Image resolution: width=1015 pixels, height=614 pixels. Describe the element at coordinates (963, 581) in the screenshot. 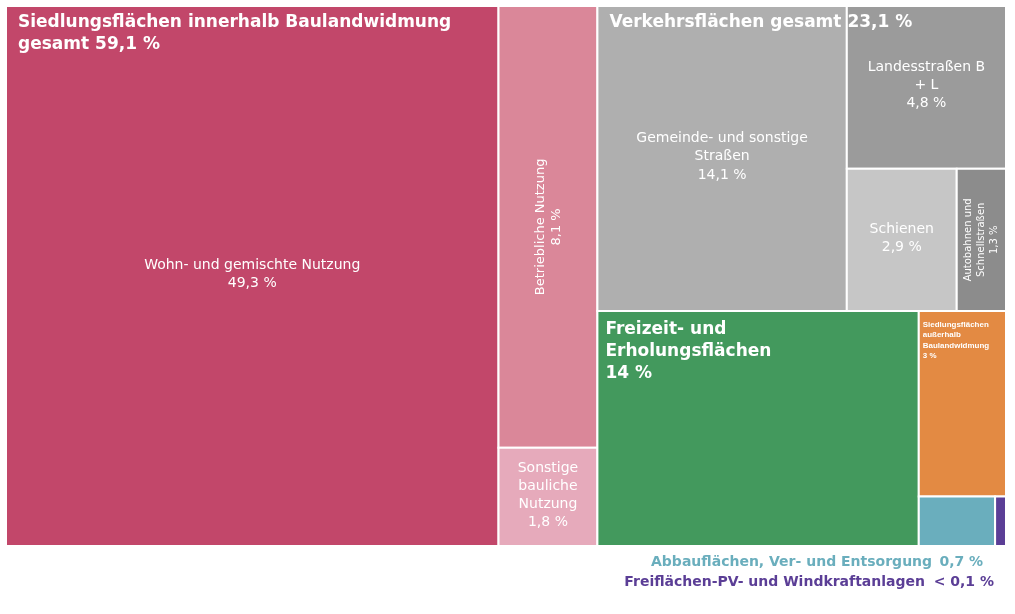

I see `data-label: < 0,1 %` at that location.